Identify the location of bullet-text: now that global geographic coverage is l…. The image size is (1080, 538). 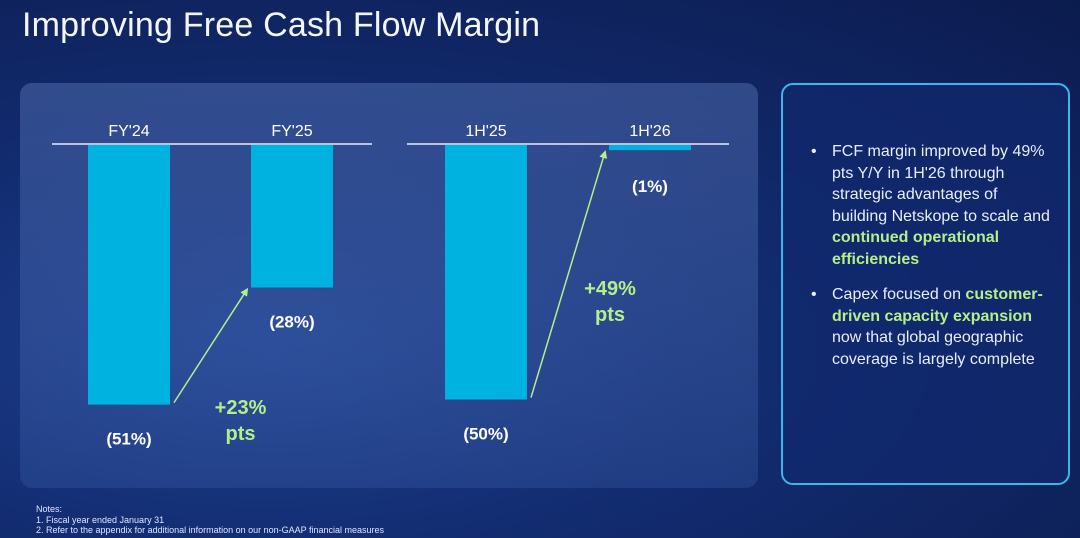
(933, 348).